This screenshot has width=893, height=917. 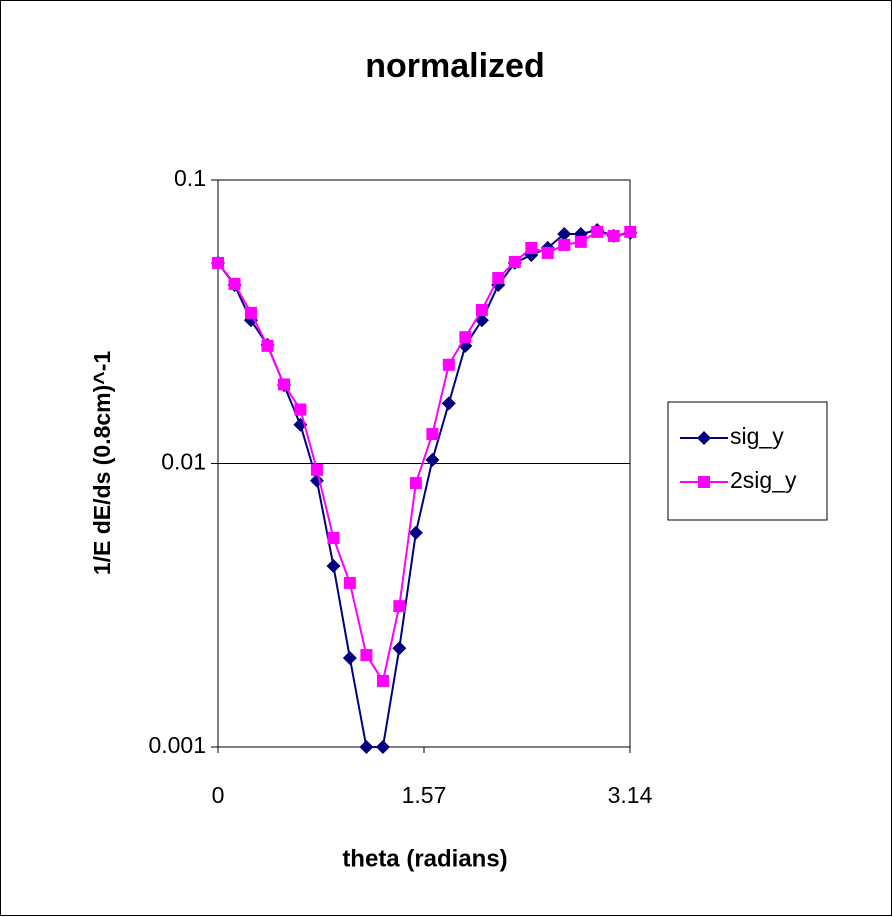 What do you see at coordinates (218, 795) in the screenshot?
I see `x-tick-label: 0` at bounding box center [218, 795].